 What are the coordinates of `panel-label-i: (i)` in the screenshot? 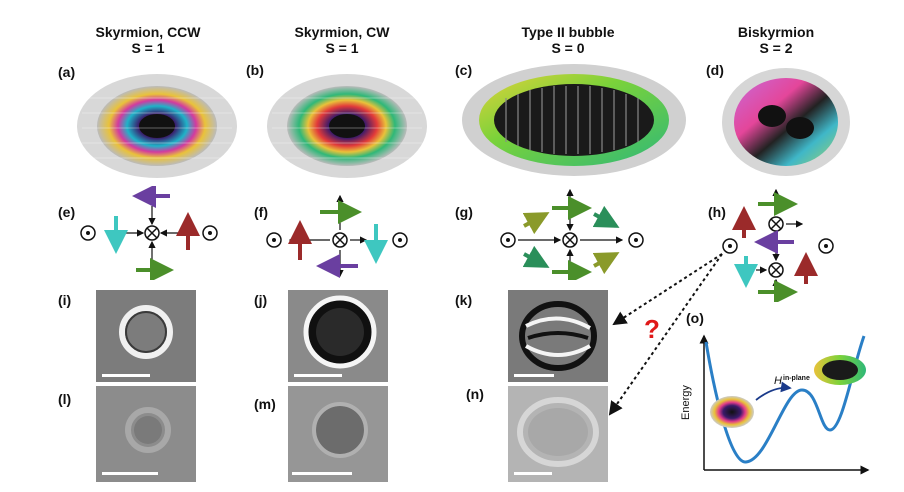 It's located at (65, 300).